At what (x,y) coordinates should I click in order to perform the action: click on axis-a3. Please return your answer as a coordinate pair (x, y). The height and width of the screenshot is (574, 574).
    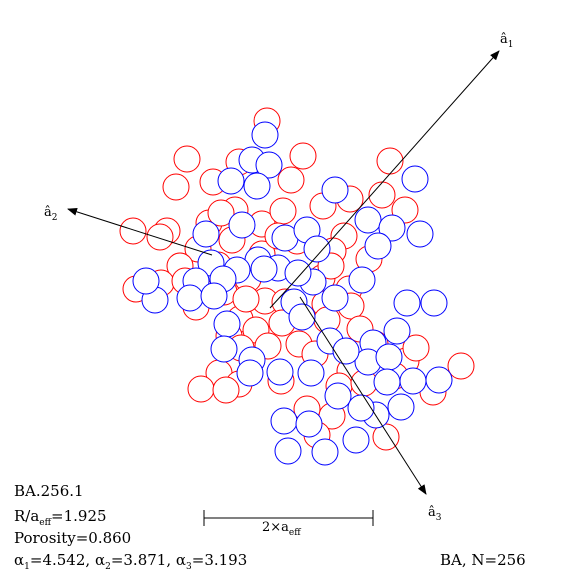
    Looking at the image, I should click on (363, 395).